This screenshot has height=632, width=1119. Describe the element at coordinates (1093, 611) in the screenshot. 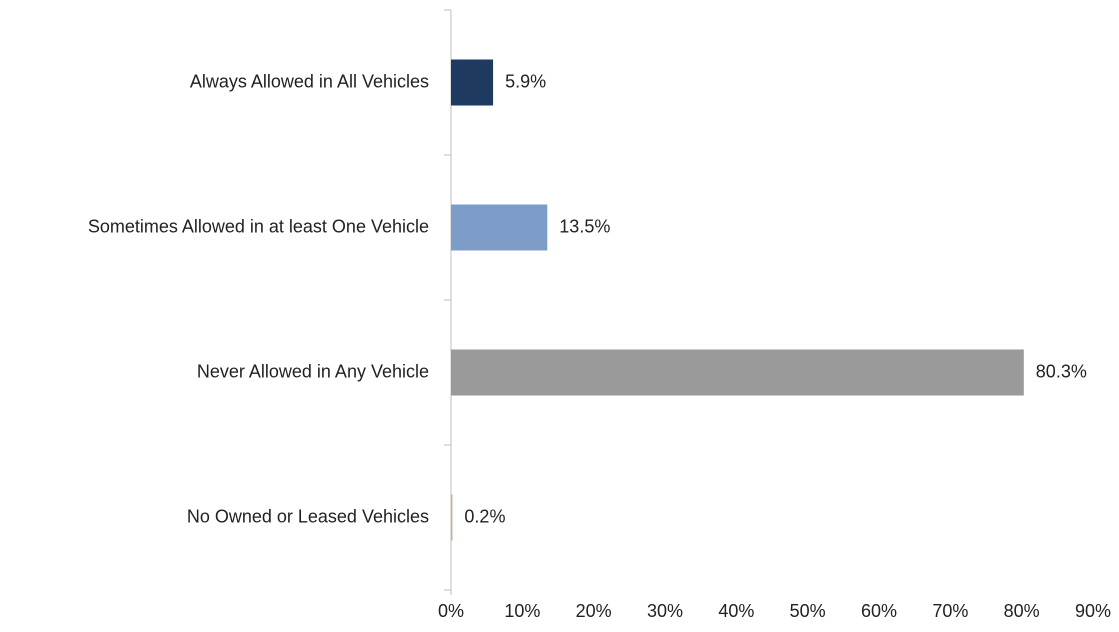

I see `x-tick-label: 90%` at that location.